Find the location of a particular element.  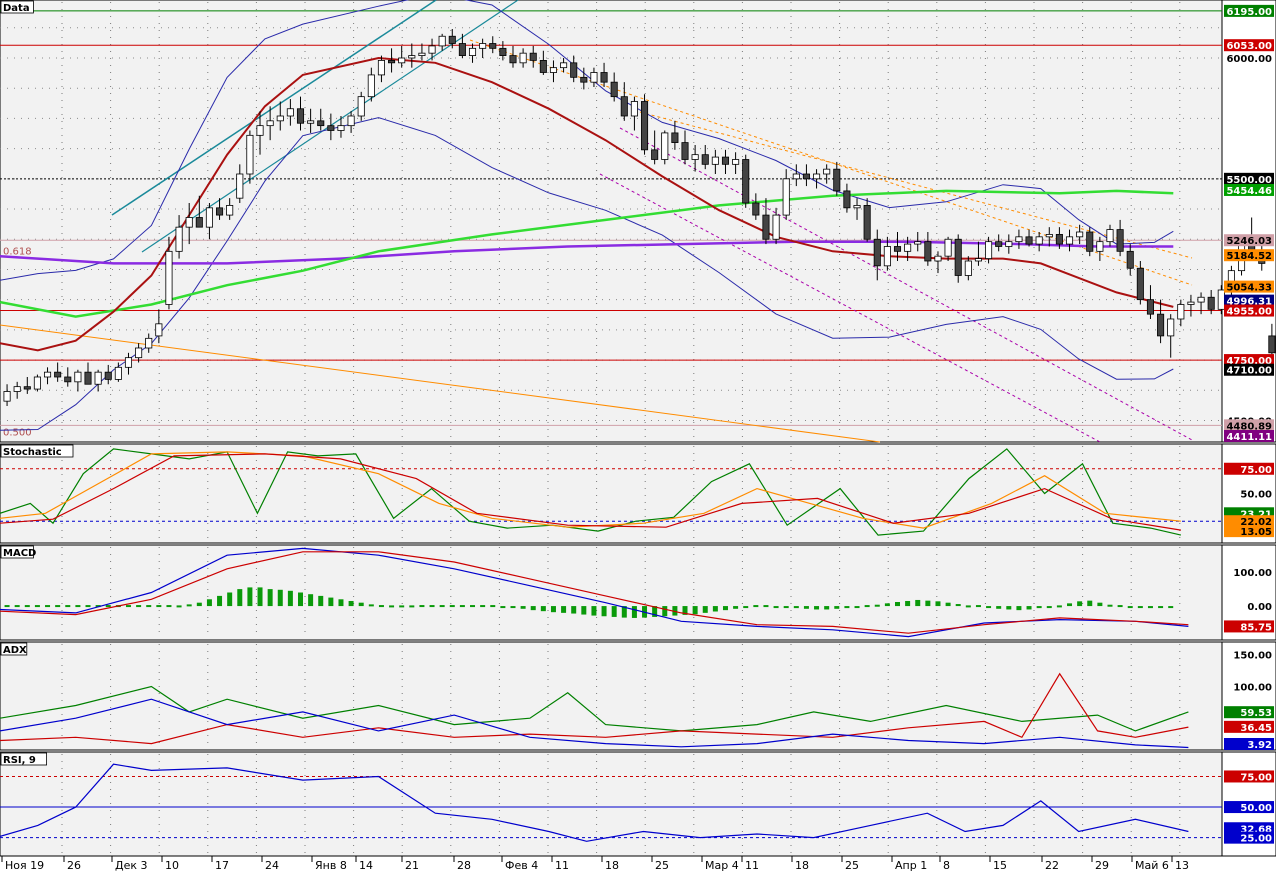

price-tag-label: 4996.31 is located at coordinates (1249, 302).